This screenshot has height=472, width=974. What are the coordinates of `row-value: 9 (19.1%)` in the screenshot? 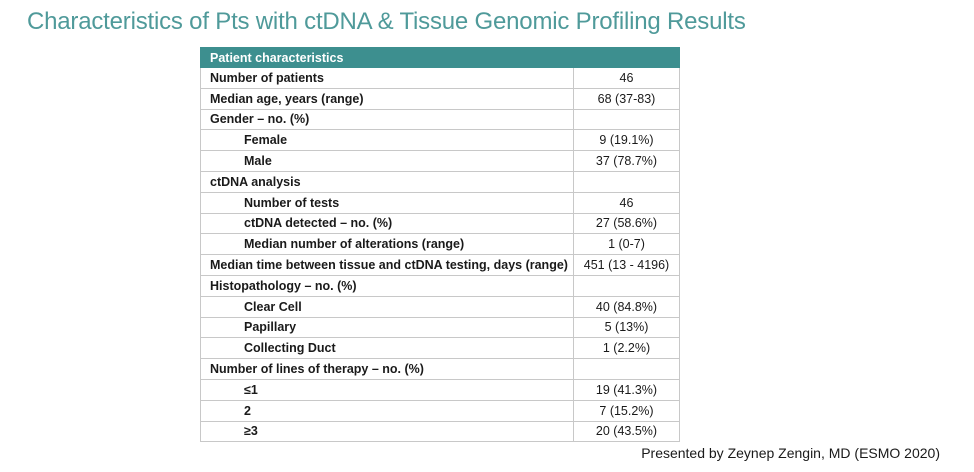 It's located at (626, 140).